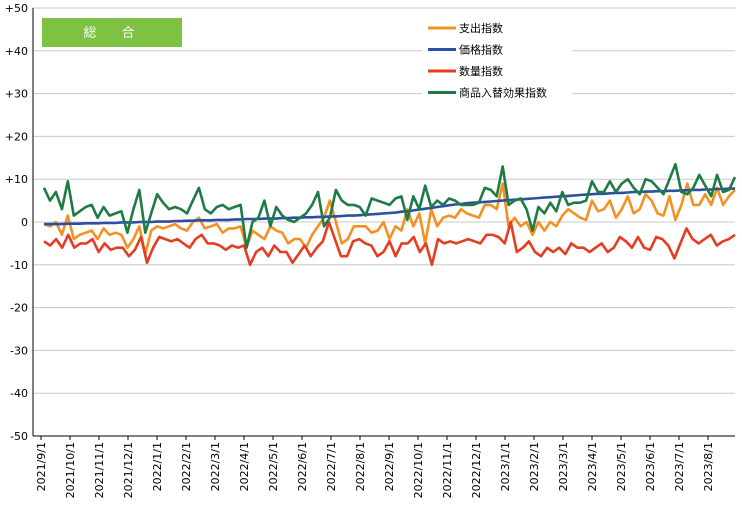  What do you see at coordinates (476, 470) in the screenshot?
I see `x-tick-label: 2022/12/1` at bounding box center [476, 470].